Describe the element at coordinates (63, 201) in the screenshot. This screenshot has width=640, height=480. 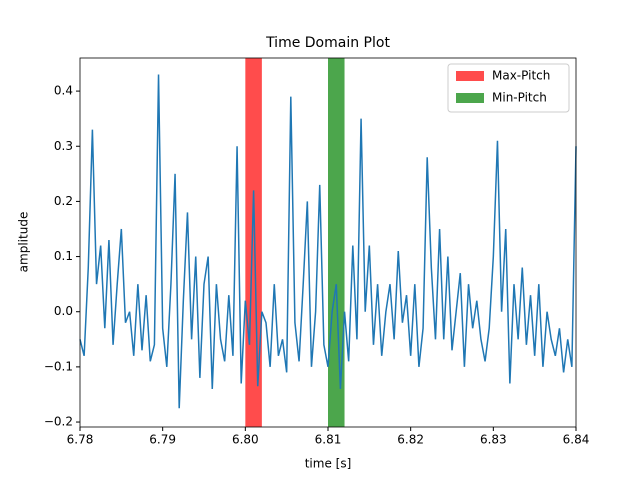
I see `y-tick-label: 0.2` at that location.